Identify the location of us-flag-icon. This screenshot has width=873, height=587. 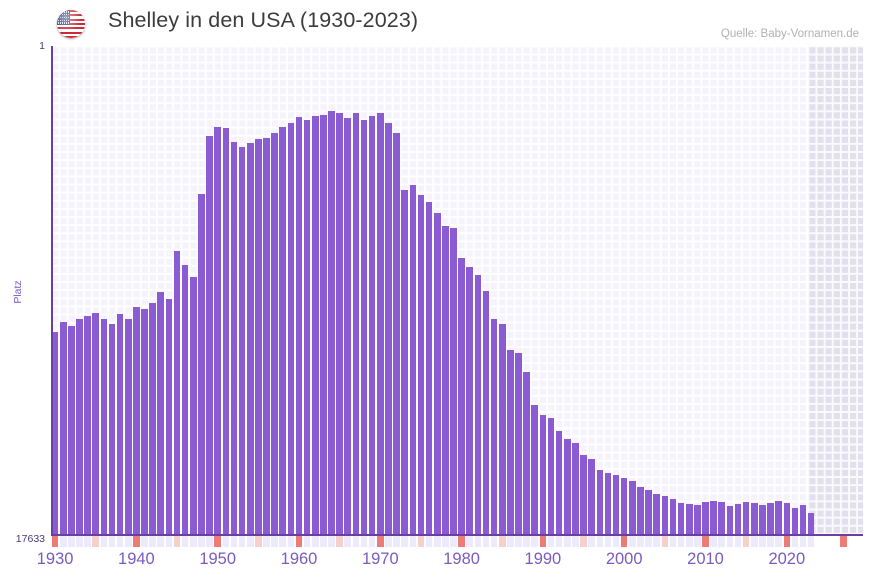
(71, 24).